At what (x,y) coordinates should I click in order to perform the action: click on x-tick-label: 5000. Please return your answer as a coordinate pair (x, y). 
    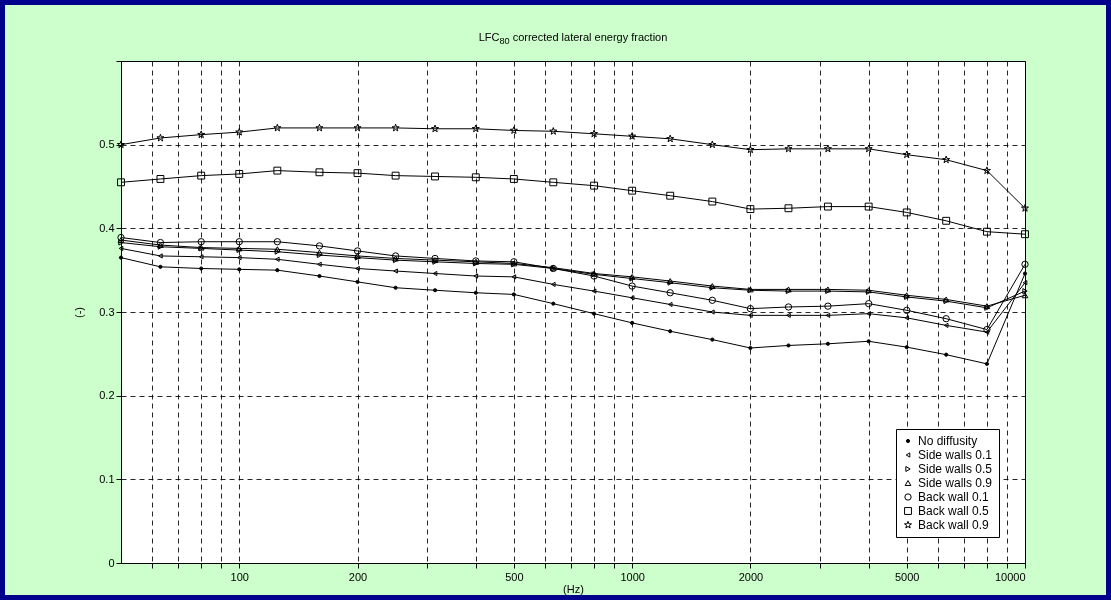
    Looking at the image, I should click on (907, 576).